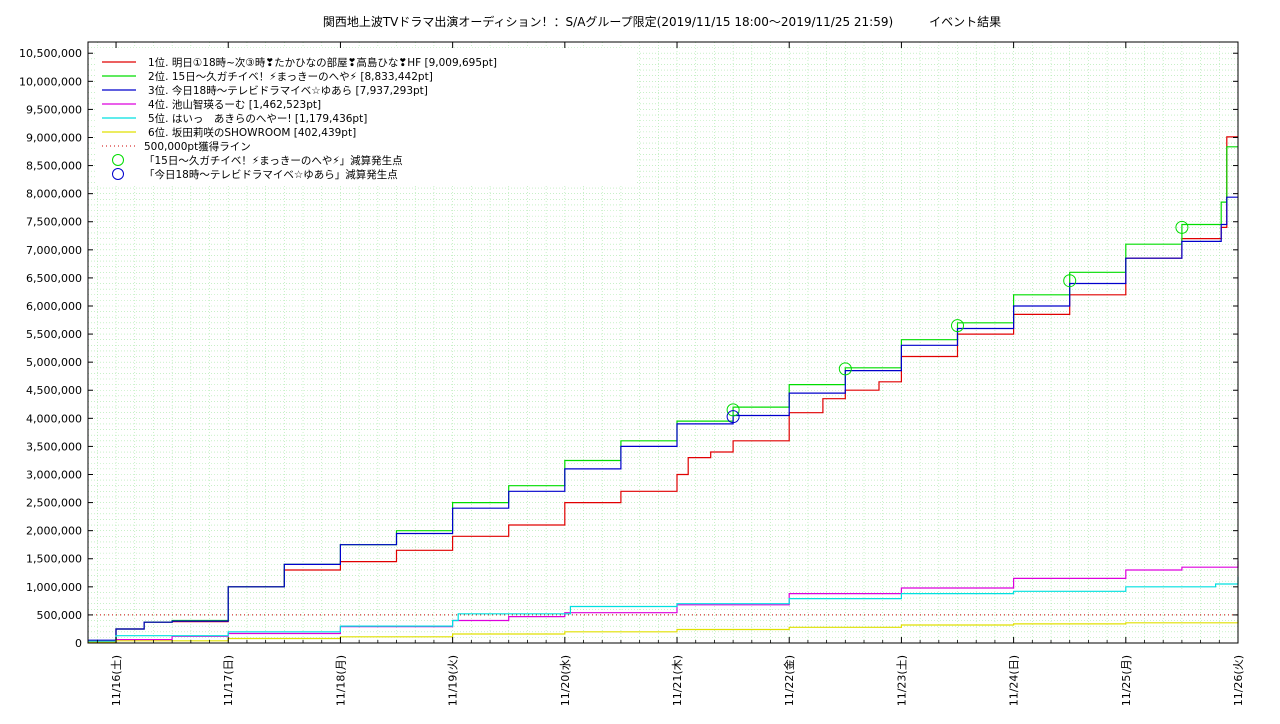 Image resolution: width=1280 pixels, height=724 pixels. What do you see at coordinates (197, 146) in the screenshot?
I see `legend-label-reference: 500,000pt獲得ライン` at bounding box center [197, 146].